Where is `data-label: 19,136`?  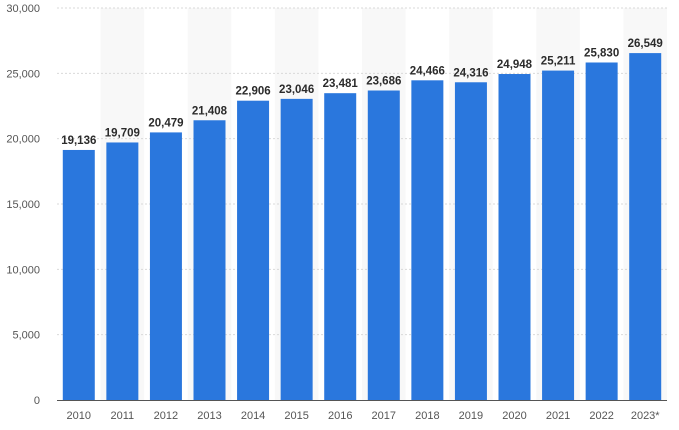
data-label: 19,136 is located at coordinates (78, 141).